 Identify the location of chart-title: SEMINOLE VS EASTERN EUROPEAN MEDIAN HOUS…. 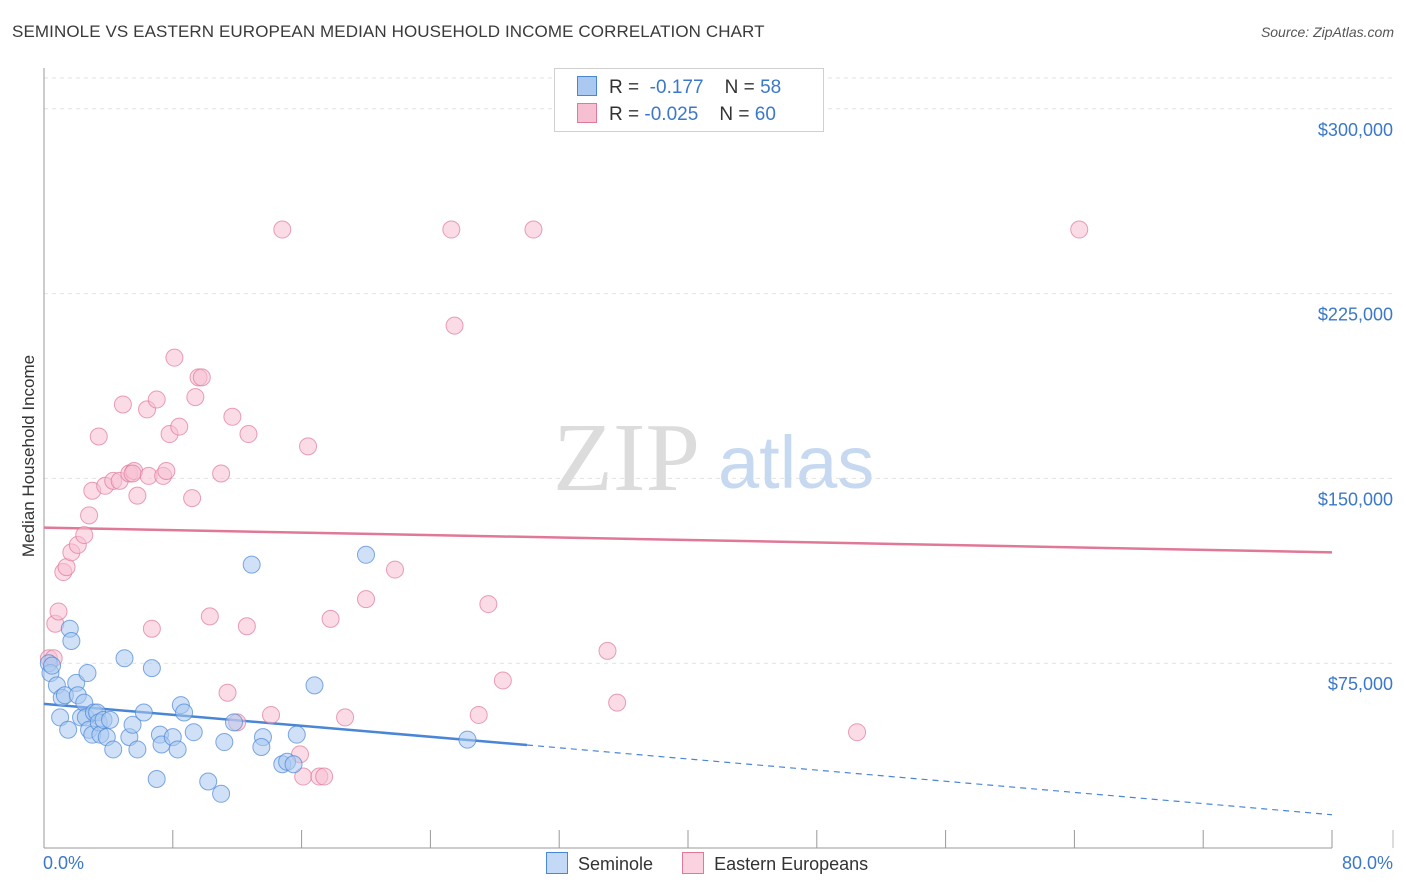
(388, 31).